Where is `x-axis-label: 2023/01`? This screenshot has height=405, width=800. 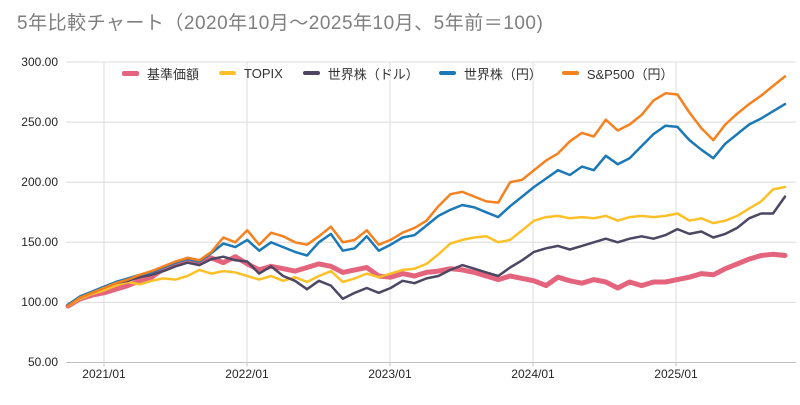
x-axis-label: 2023/01 is located at coordinates (390, 374).